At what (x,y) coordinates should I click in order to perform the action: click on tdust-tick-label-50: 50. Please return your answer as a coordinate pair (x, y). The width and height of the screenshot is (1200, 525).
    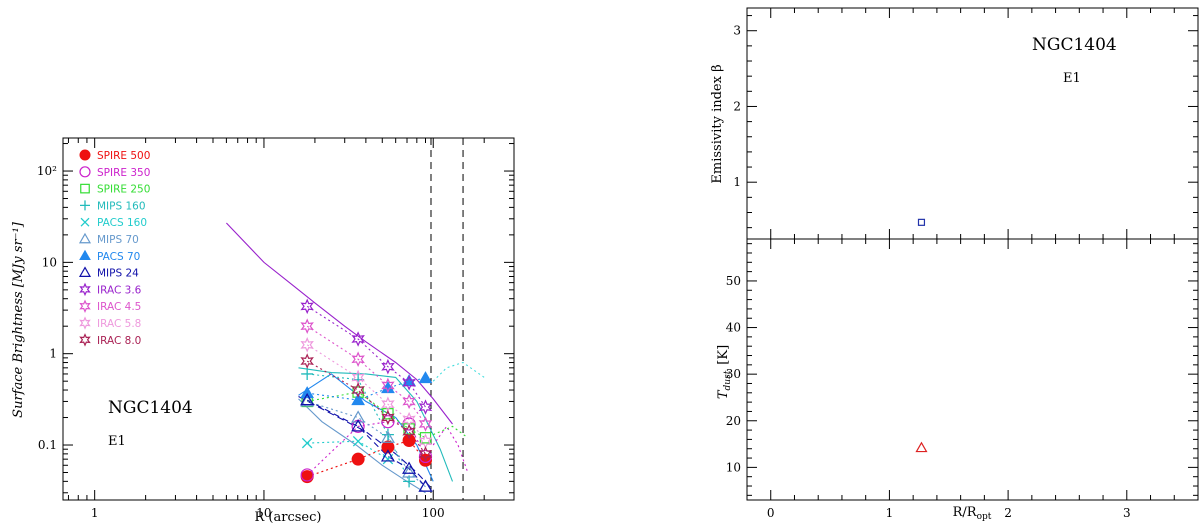
    Looking at the image, I should click on (733, 281).